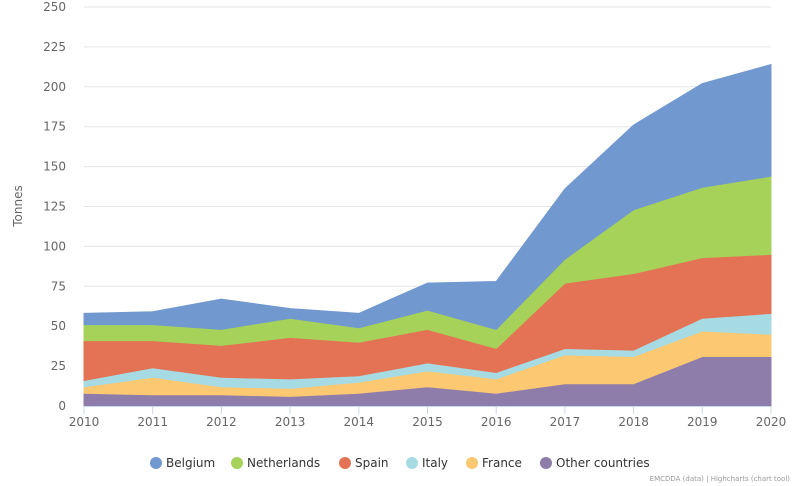 The image size is (800, 486). I want to click on legend-item-france: France, so click(494, 463).